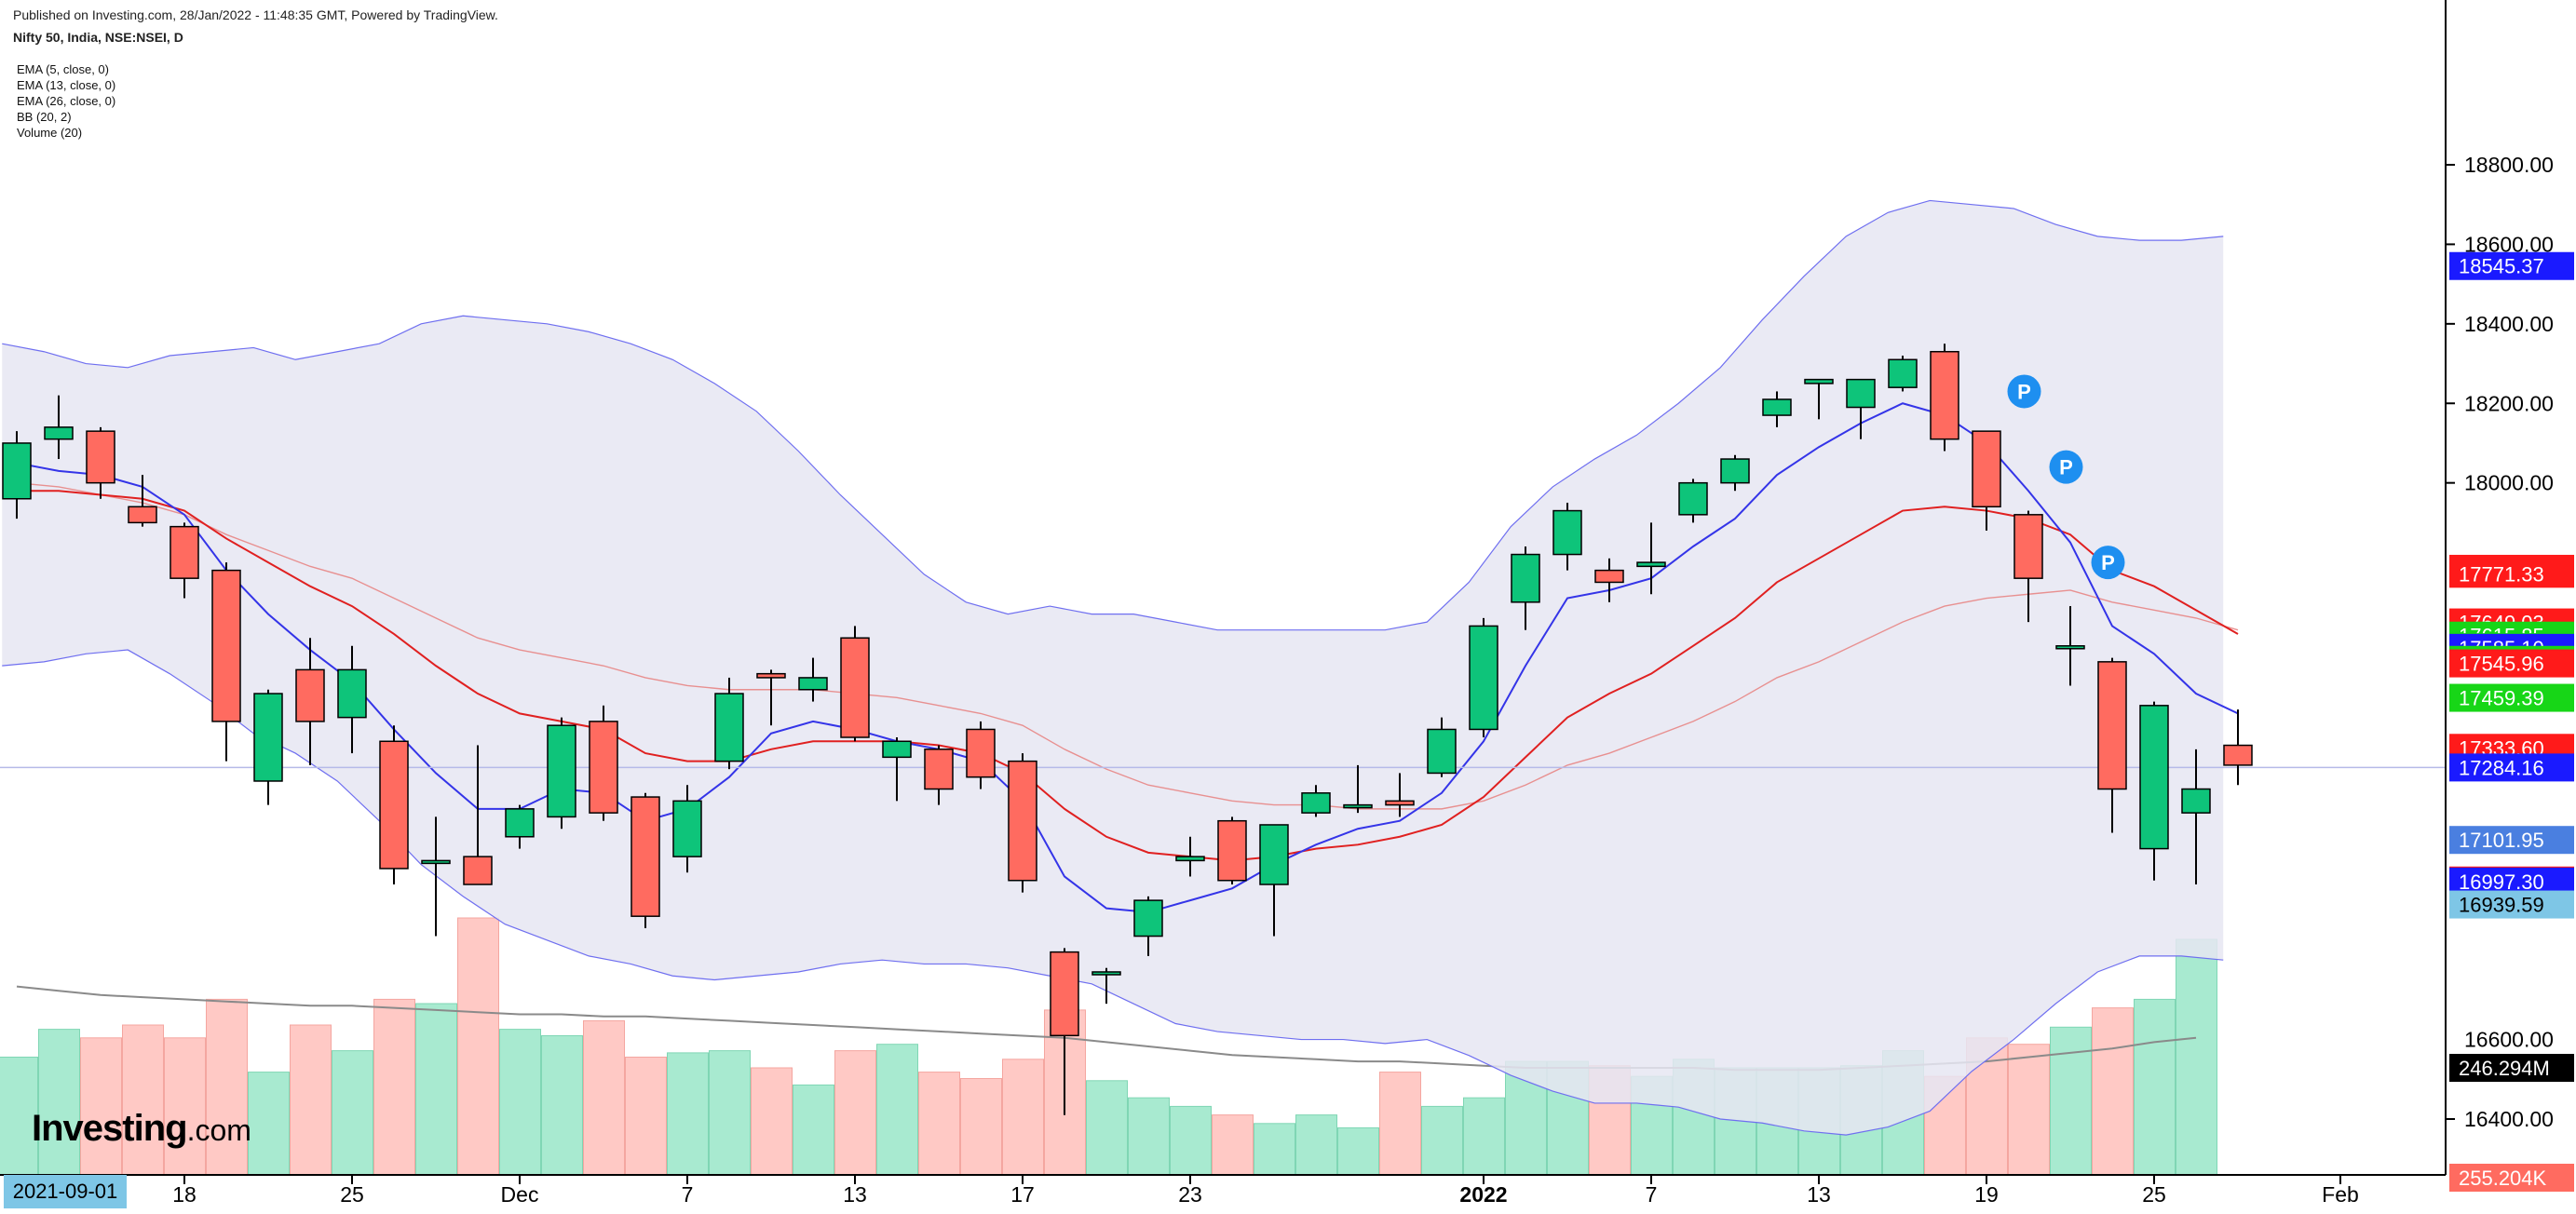 This screenshot has height=1214, width=2576. Describe the element at coordinates (2509, 324) in the screenshot. I see `y-tick-label: 18400.00` at that location.